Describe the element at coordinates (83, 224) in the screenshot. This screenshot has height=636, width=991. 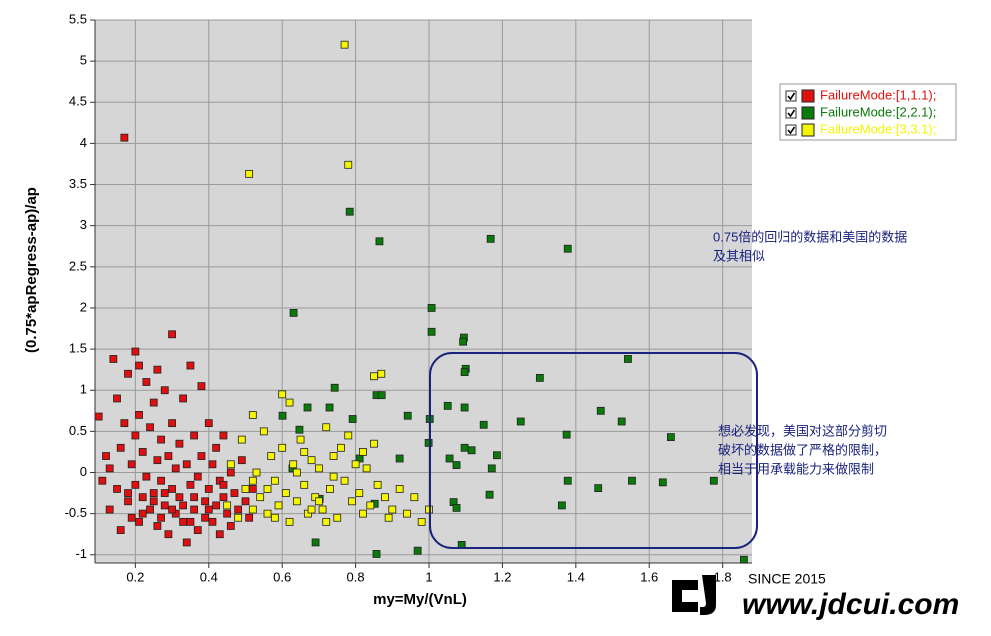
I see `y-tick-label: 3` at that location.